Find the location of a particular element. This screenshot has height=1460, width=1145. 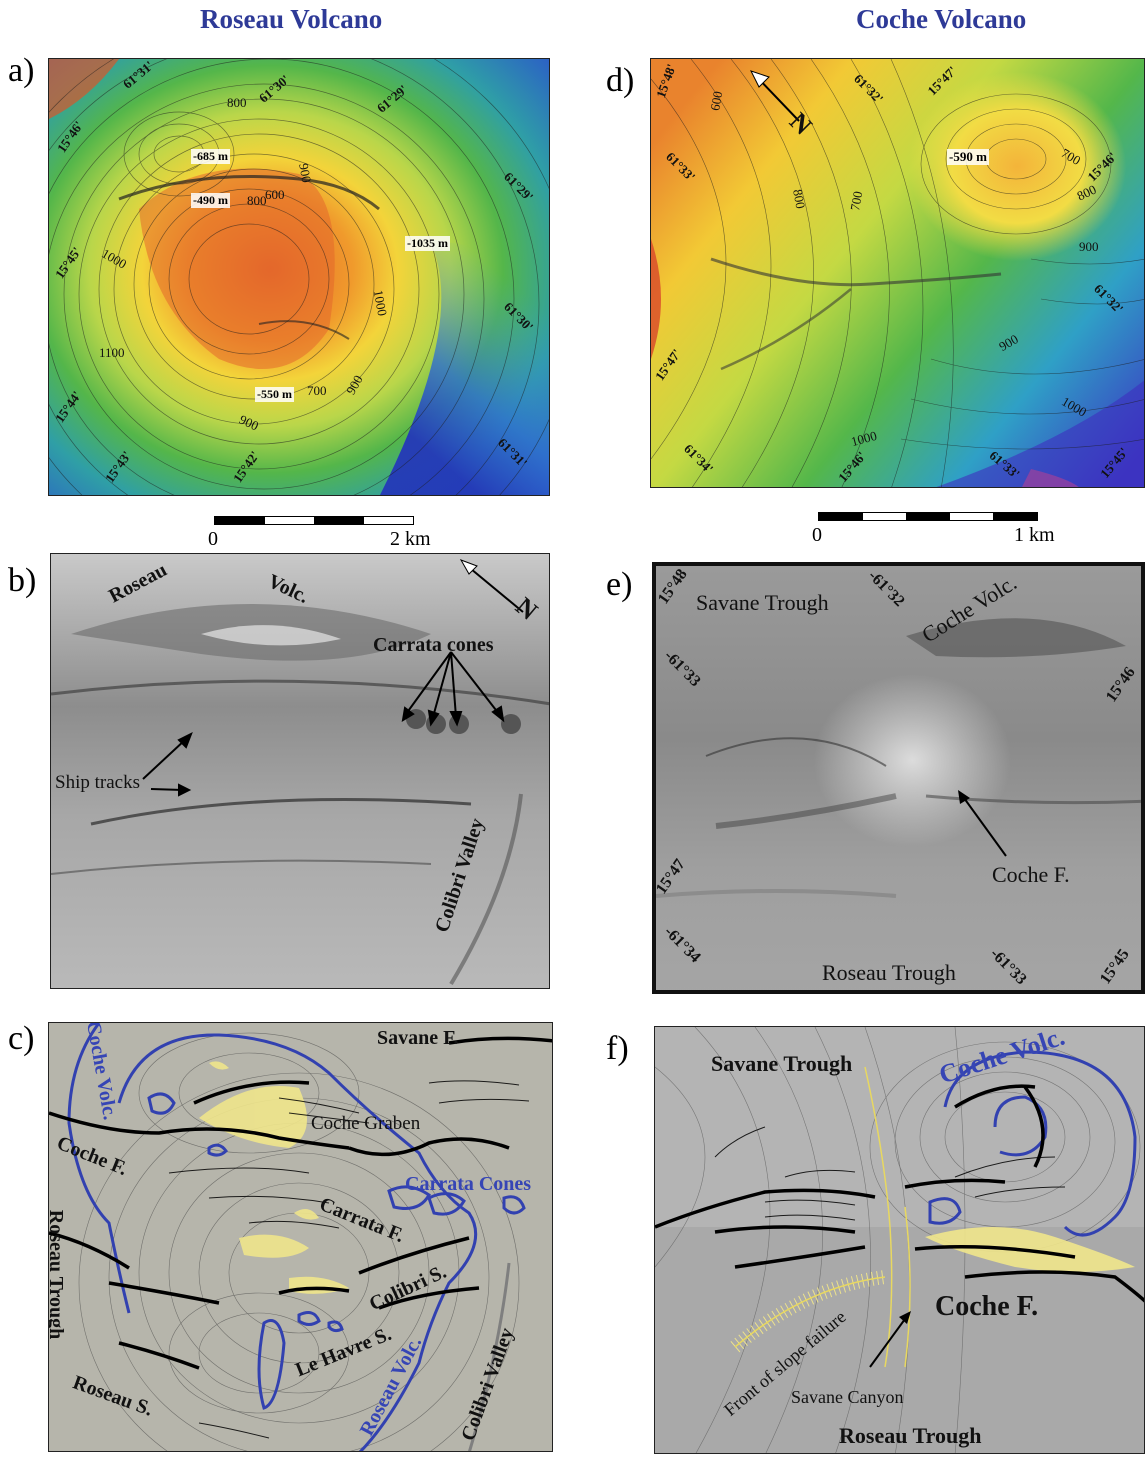

panel-b-relief is located at coordinates (300, 771).